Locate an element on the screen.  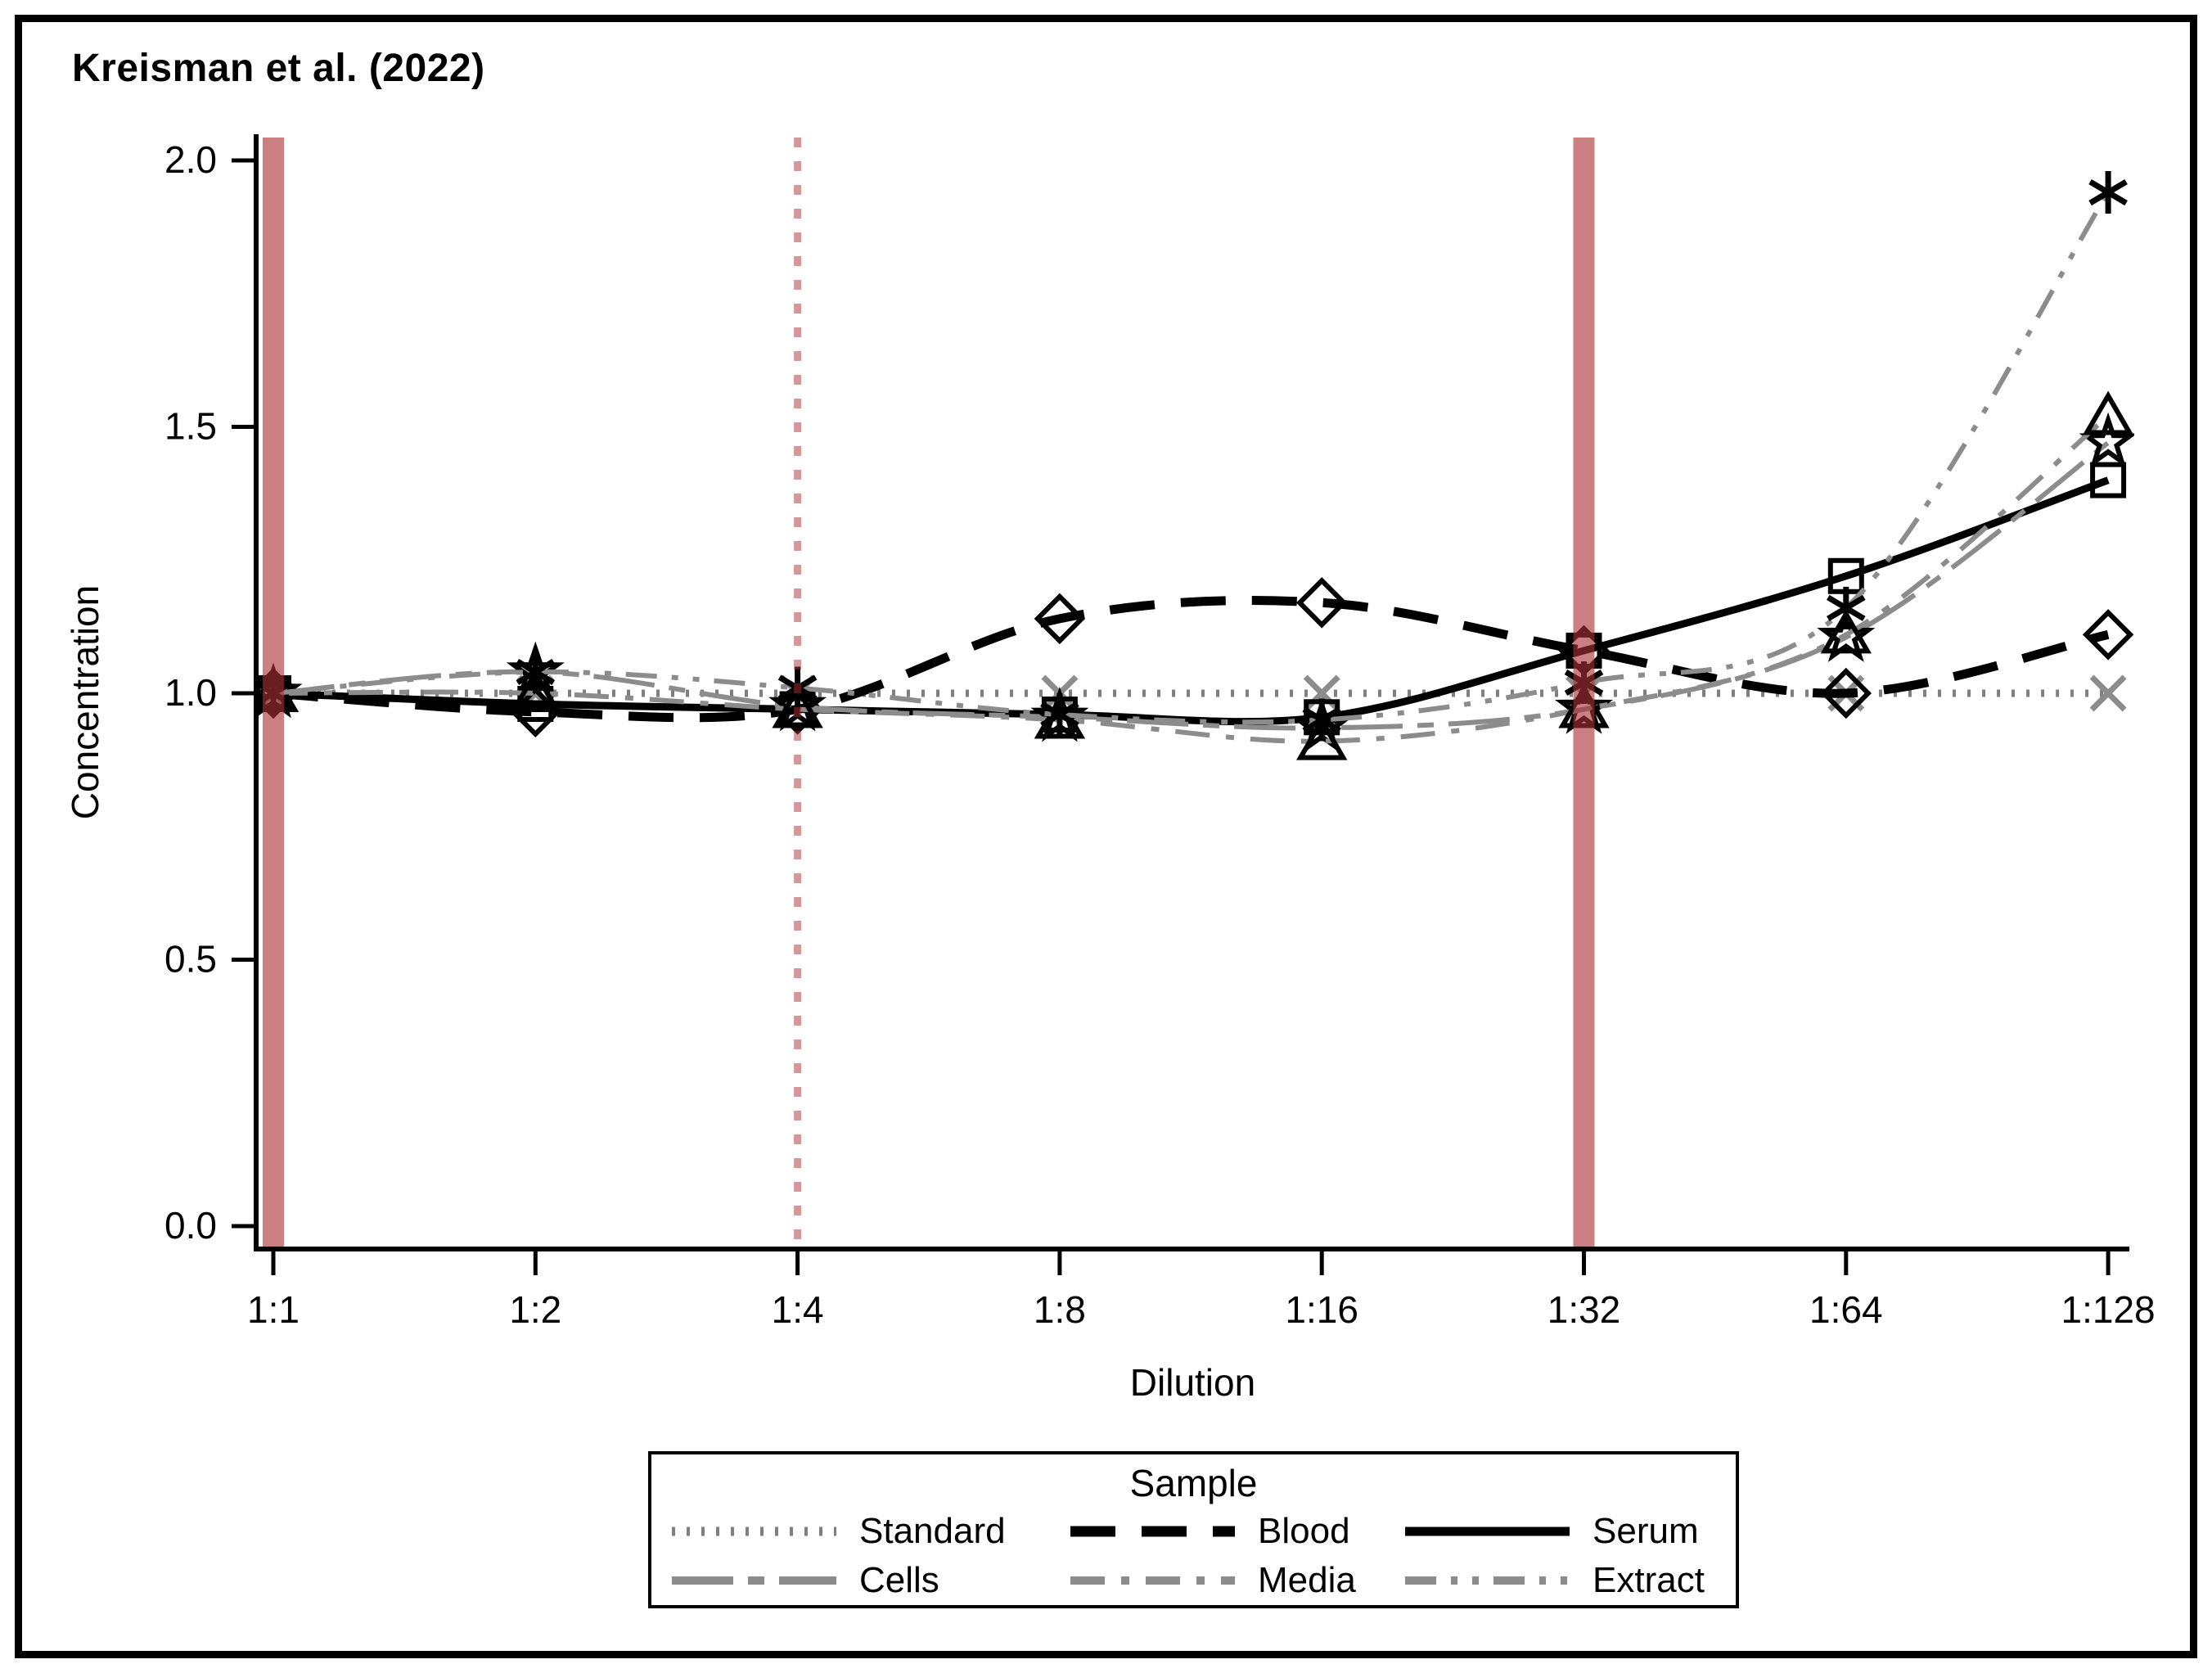
x-tick-label: 1:4 is located at coordinates (798, 1310).